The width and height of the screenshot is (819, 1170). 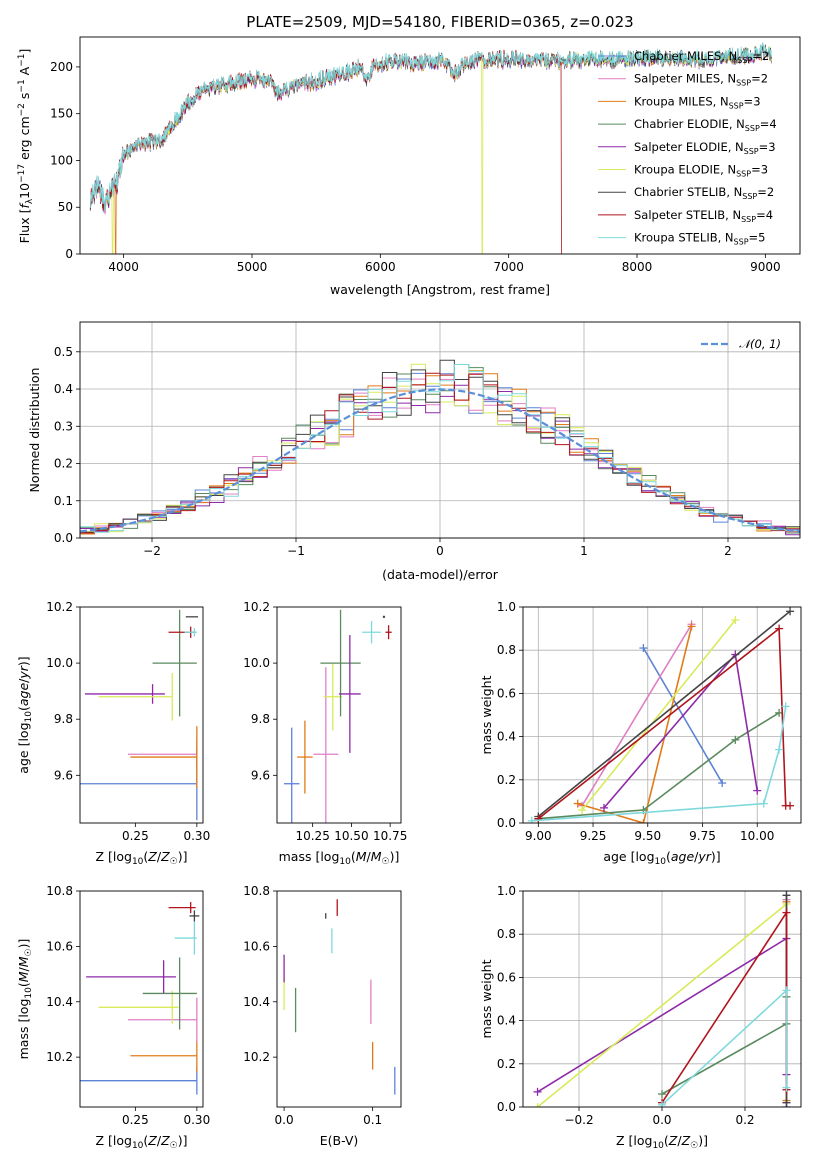 I want to click on x-axis-label: wavelength [Angstrom, rest frame], so click(x=440, y=289).